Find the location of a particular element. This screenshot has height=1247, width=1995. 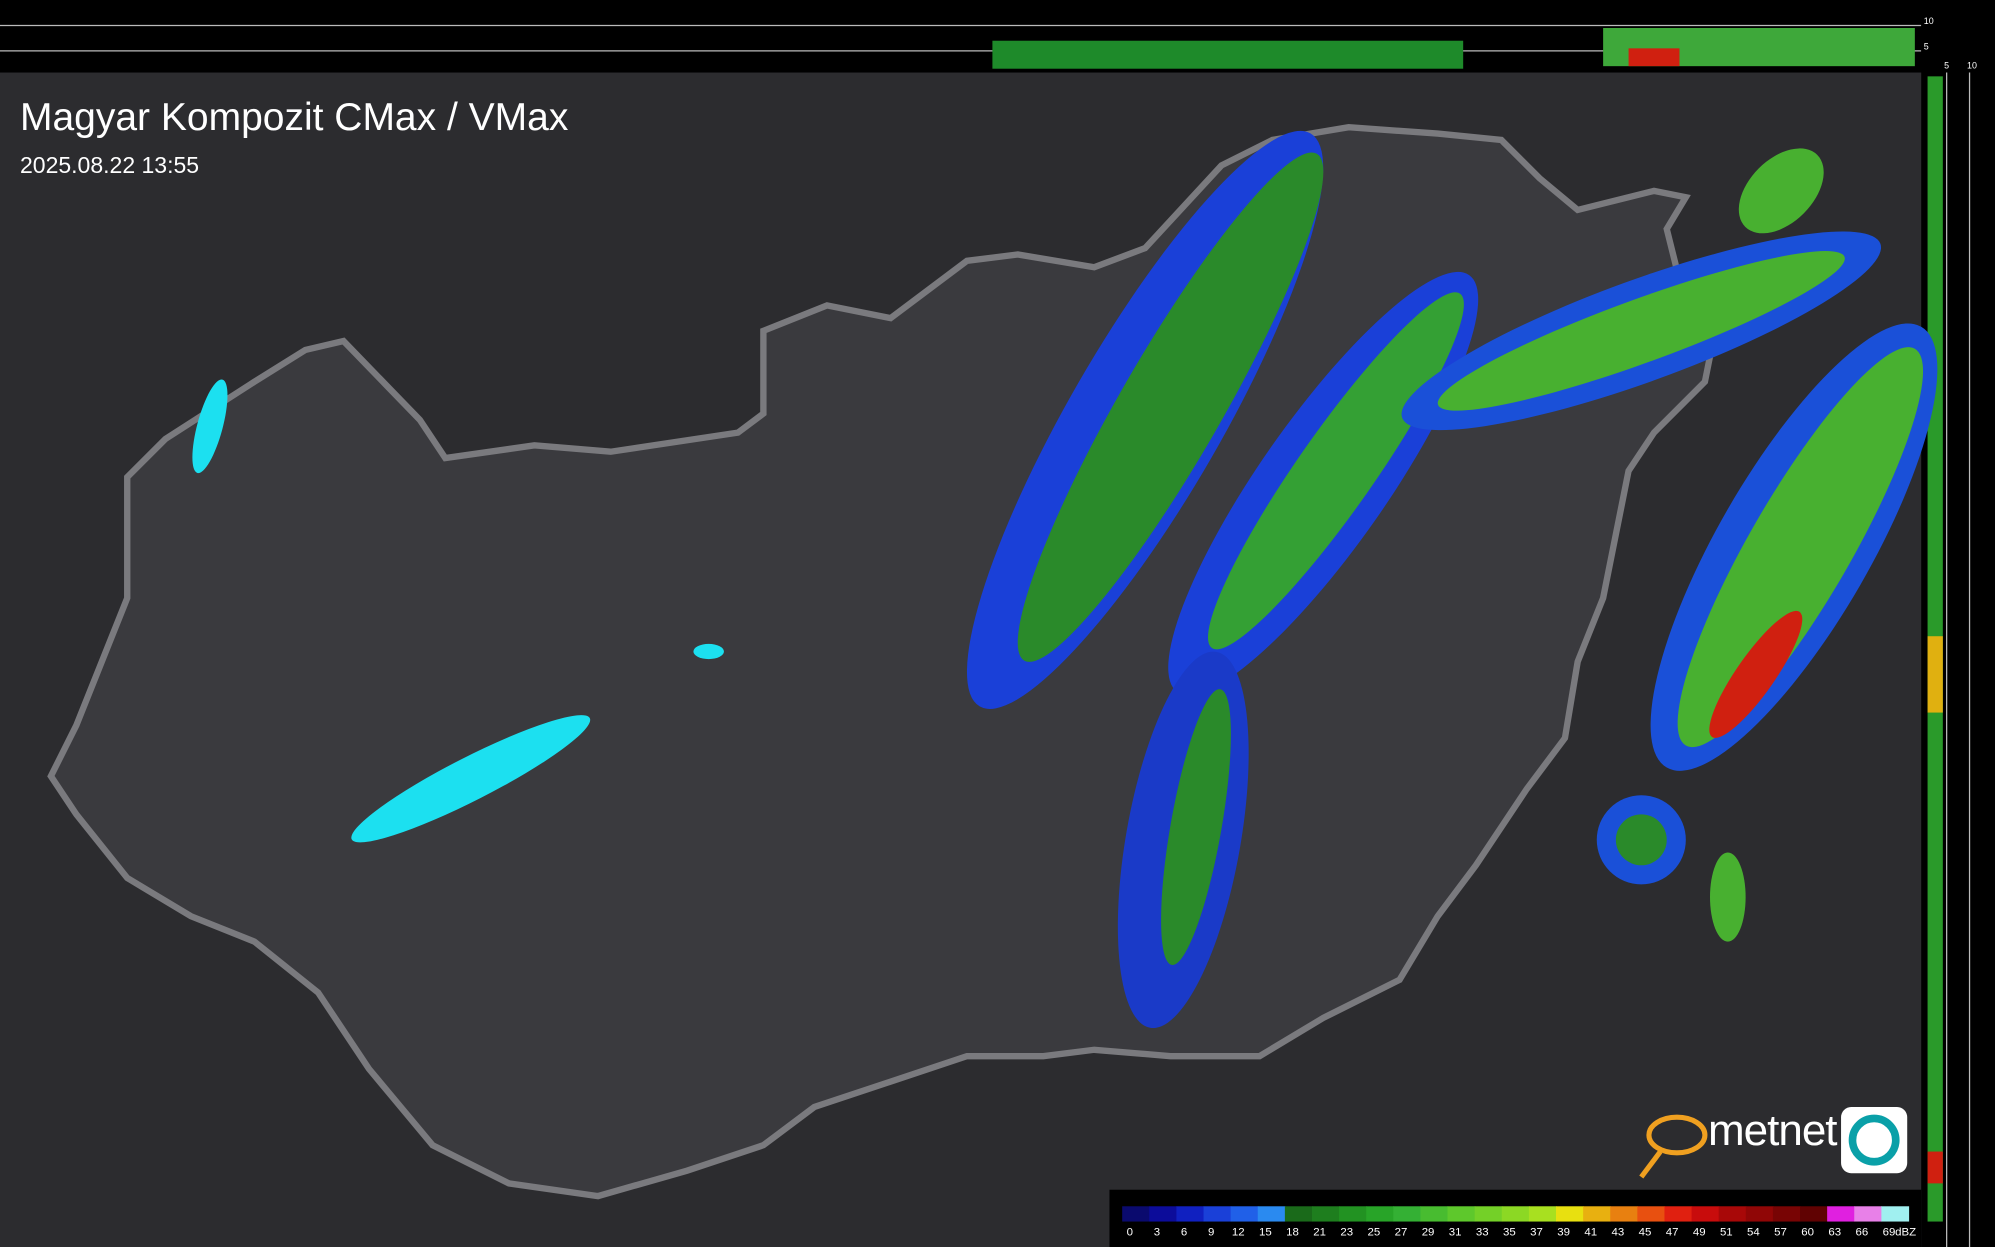

legend-label: 60 is located at coordinates (1807, 1233).